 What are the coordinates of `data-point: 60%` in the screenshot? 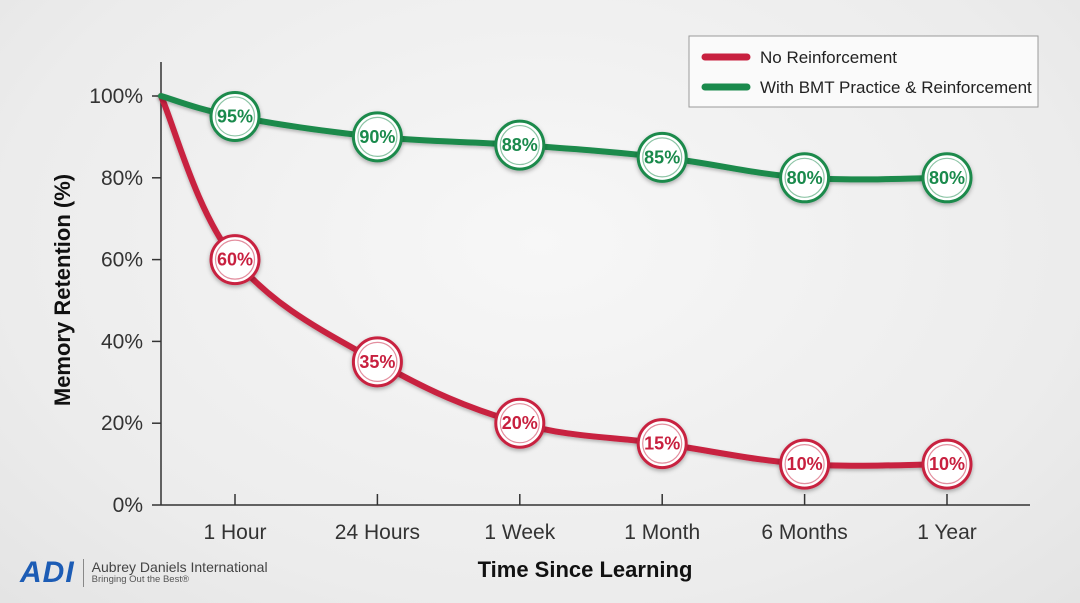 It's located at (235, 260).